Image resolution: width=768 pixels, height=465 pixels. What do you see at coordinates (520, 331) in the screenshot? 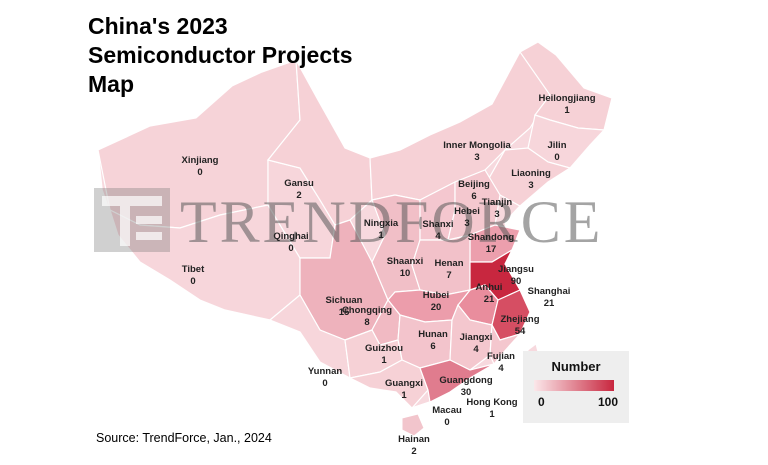
I see `province-count: 54` at bounding box center [520, 331].